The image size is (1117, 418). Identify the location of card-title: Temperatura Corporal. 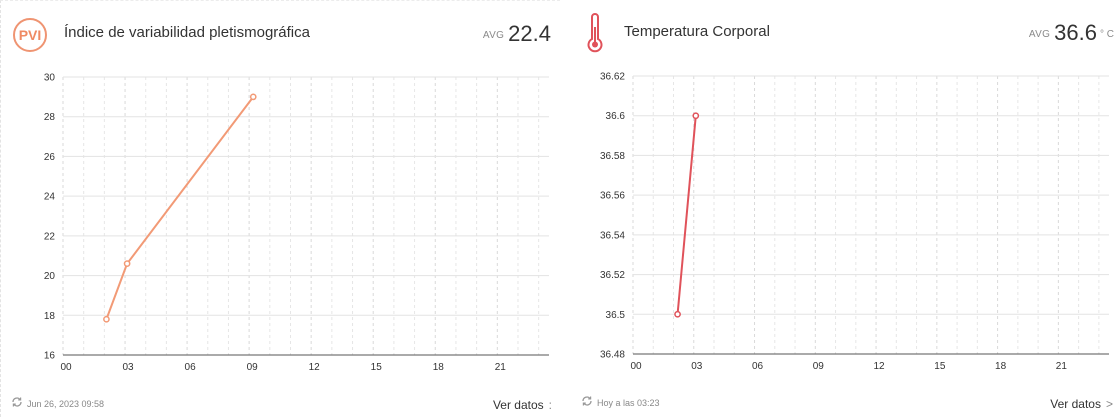
(697, 31).